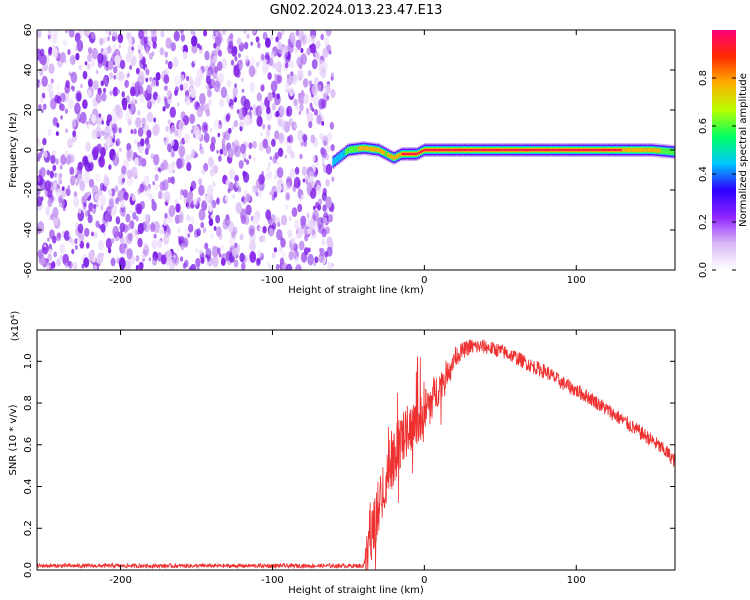 The height and width of the screenshot is (600, 750). I want to click on y-tick-label: 0, so click(28, 150).